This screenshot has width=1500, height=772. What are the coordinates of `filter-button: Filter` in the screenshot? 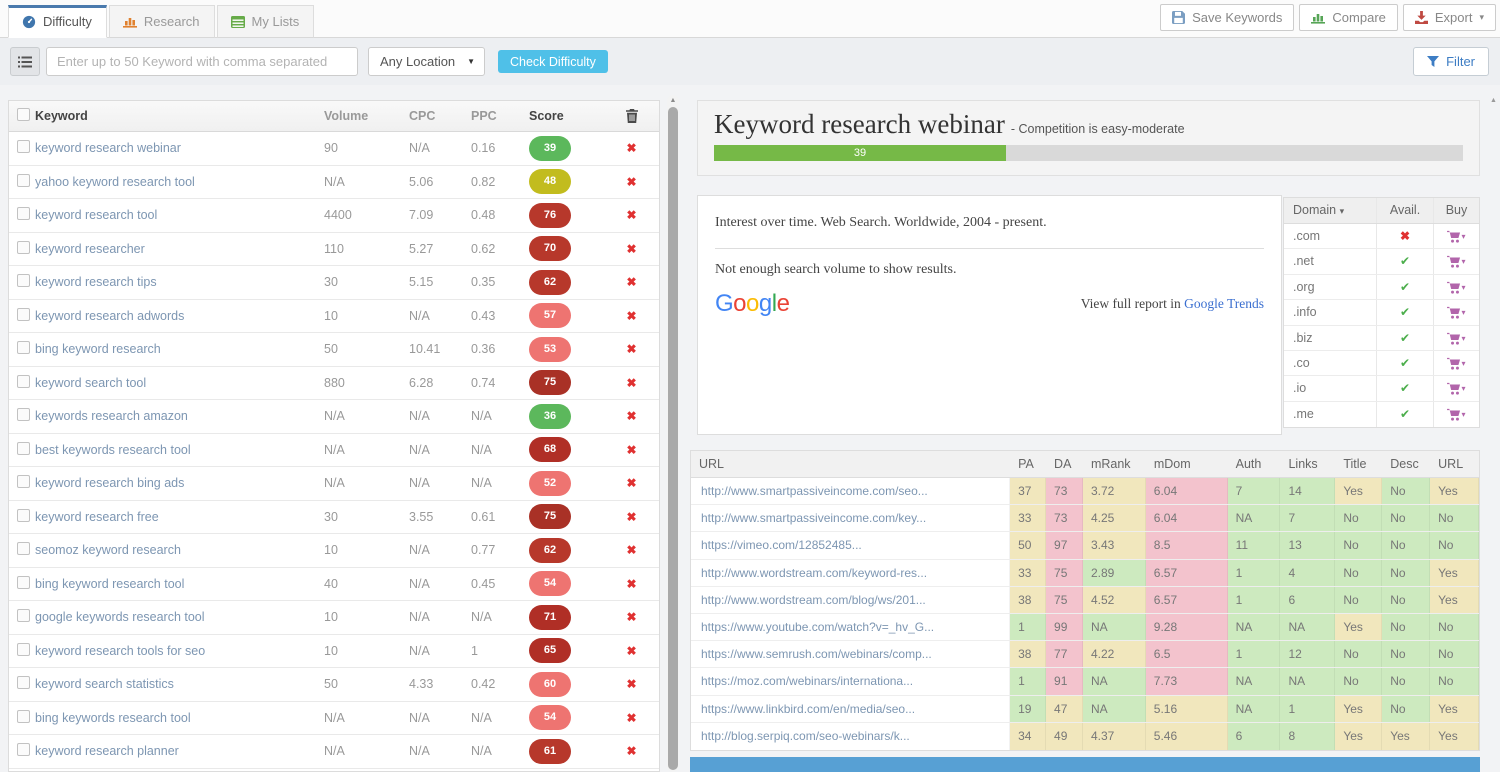 It's located at (1451, 61).